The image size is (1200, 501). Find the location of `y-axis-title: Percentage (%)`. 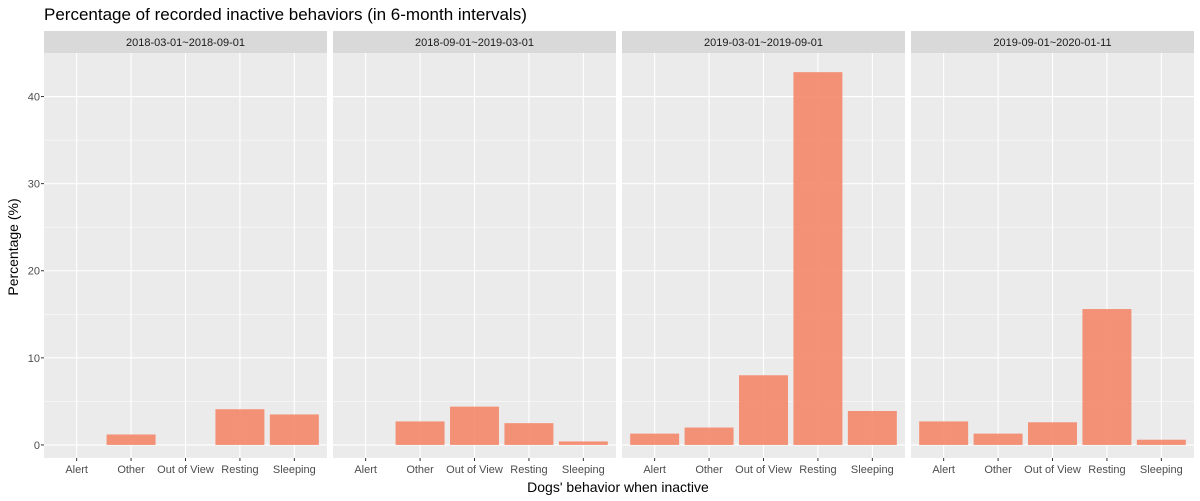

y-axis-title: Percentage (%) is located at coordinates (13, 246).